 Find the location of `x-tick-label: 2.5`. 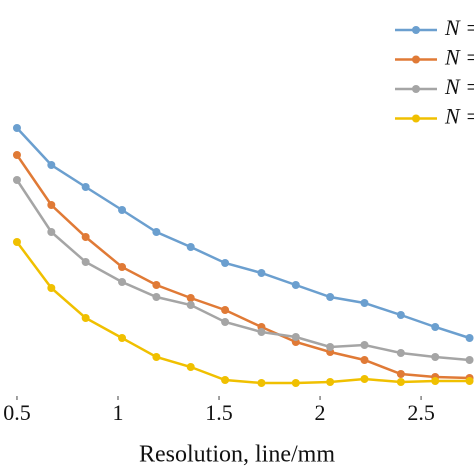

x-tick-label: 2.5 is located at coordinates (421, 412).